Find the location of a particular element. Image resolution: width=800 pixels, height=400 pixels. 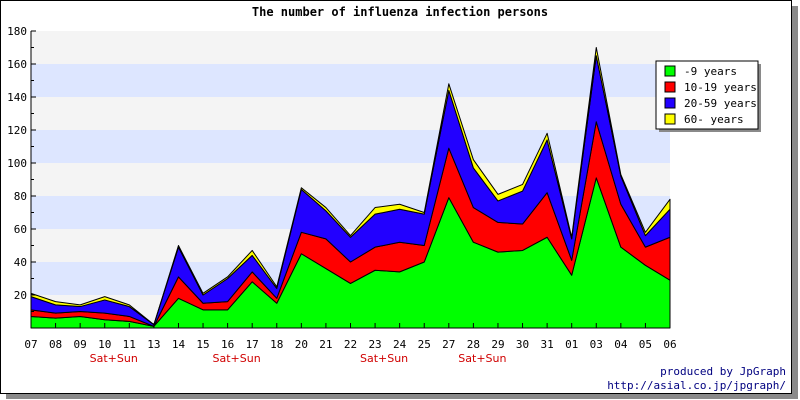

x-tick-label: 17 is located at coordinates (252, 344).